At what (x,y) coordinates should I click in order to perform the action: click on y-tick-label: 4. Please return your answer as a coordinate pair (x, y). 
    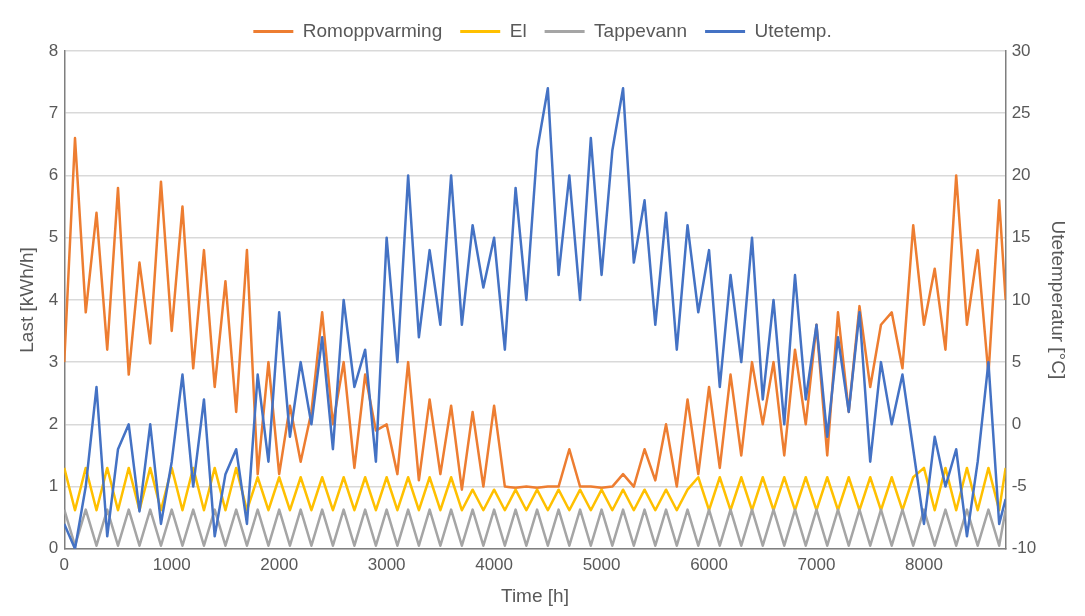
    Looking at the image, I should click on (53, 299).